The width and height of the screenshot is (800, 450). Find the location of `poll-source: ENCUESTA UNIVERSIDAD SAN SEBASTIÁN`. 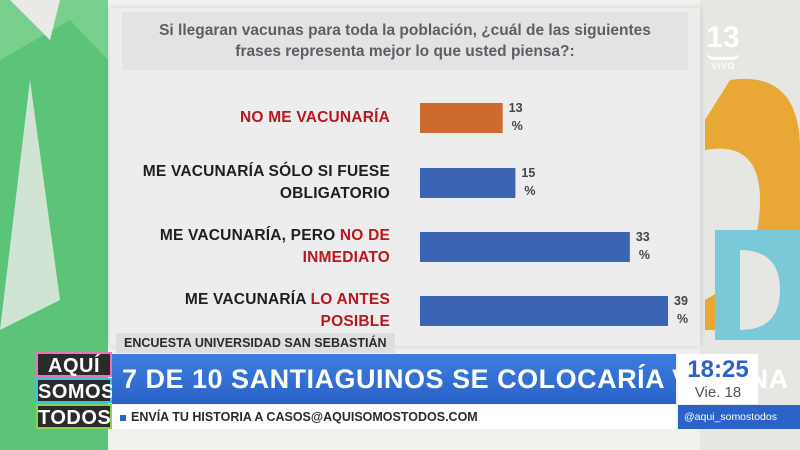

poll-source: ENCUESTA UNIVERSIDAD SAN SEBASTIÁN is located at coordinates (255, 343).